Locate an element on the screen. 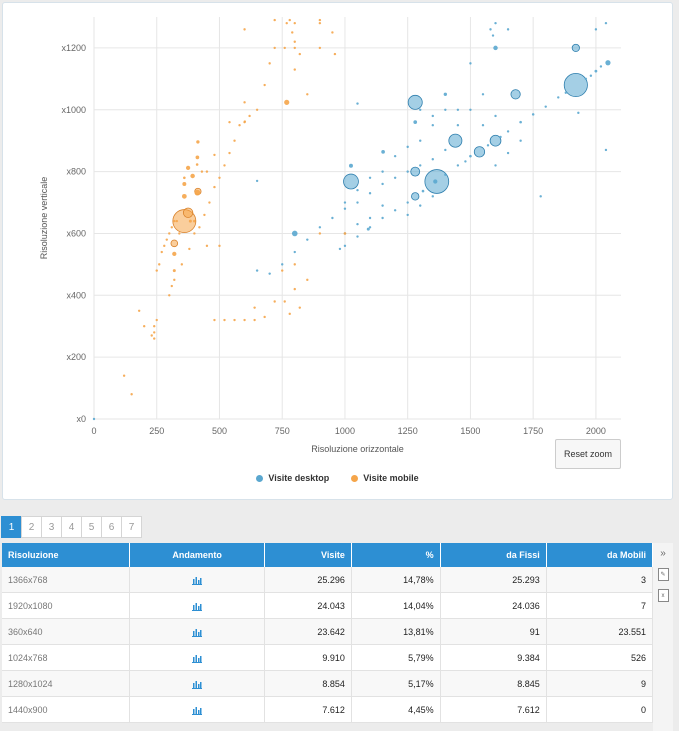 The image size is (679, 731). x-axis-title: Risoluzione orizzontale is located at coordinates (357, 449).